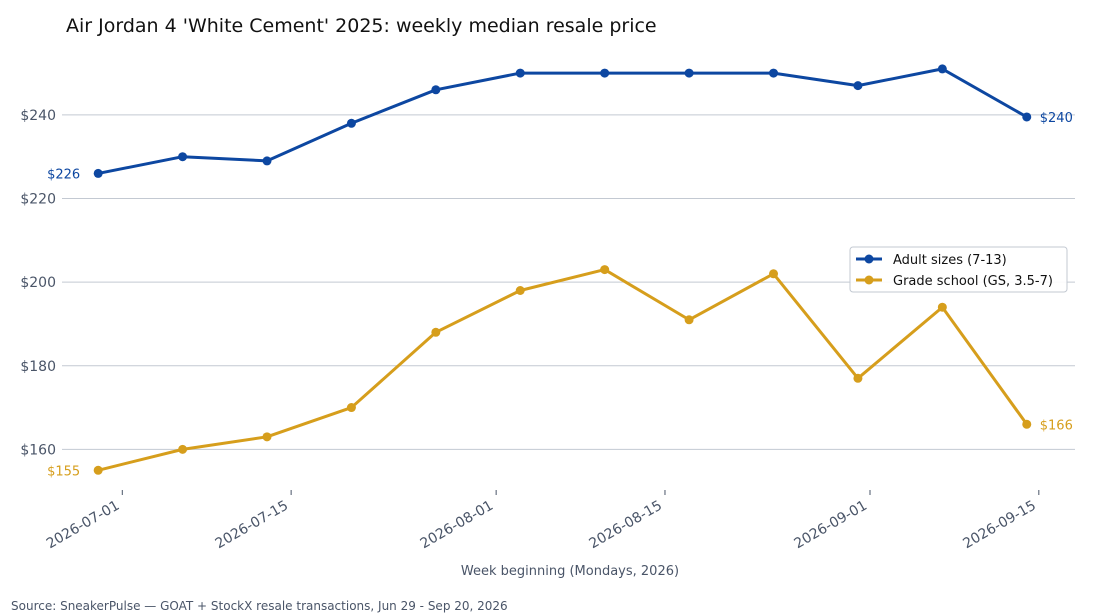 The width and height of the screenshot is (1100, 616). Describe the element at coordinates (950, 260) in the screenshot. I see `legend-label: Adult sizes (7-13)` at that location.